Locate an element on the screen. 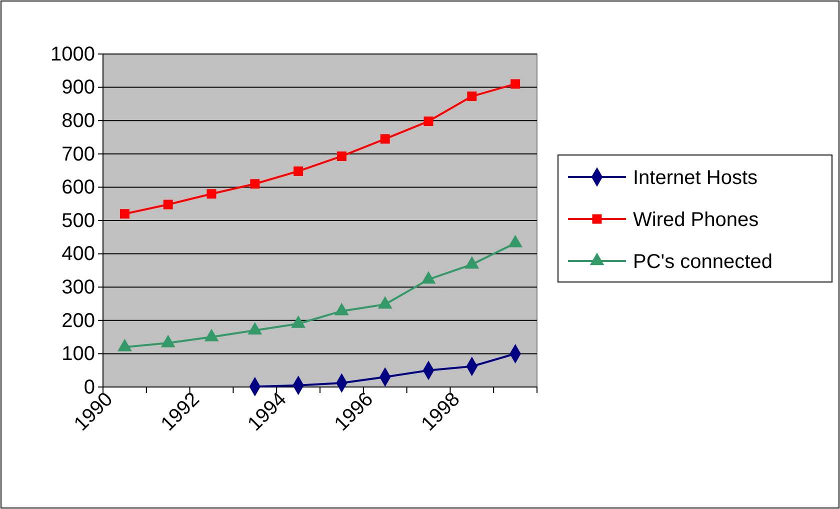  y-tick-label: 1000 is located at coordinates (72, 54).